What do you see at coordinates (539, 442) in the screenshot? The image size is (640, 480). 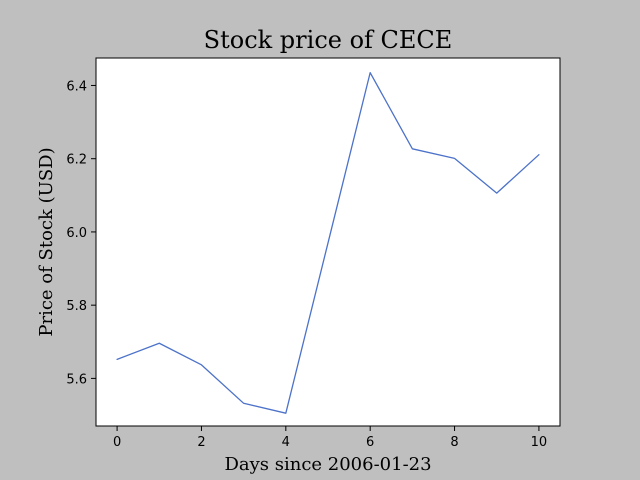 I see `x-tick-label: 10` at bounding box center [539, 442].